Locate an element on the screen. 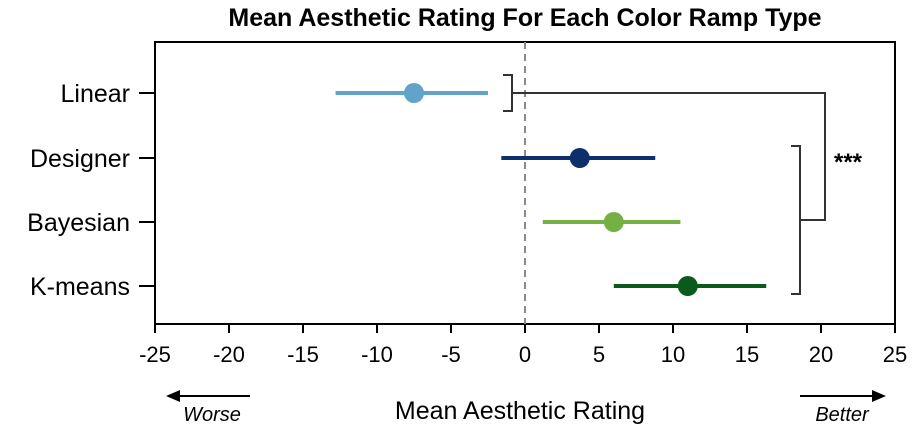  x-tick-label: 25 is located at coordinates (895, 354).